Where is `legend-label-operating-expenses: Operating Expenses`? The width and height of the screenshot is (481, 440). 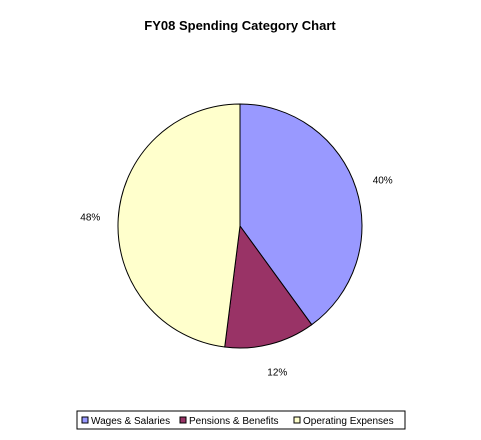 legend-label-operating-expenses: Operating Expenses is located at coordinates (348, 421).